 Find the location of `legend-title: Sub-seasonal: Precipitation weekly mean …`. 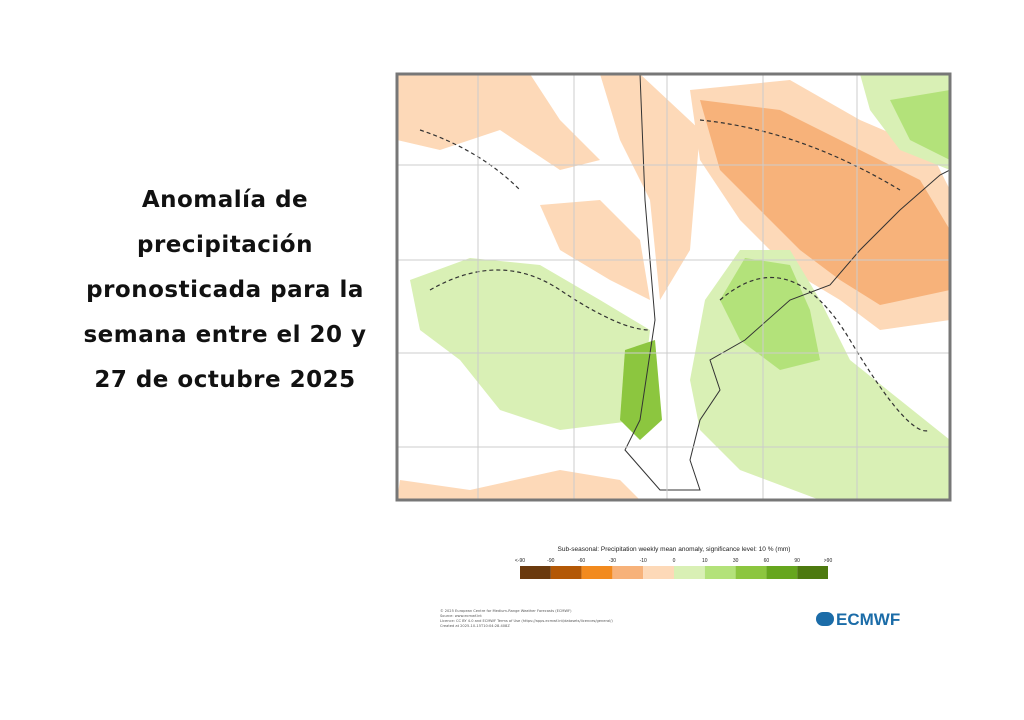

legend-title: Sub-seasonal: Precipitation weekly mean … is located at coordinates (674, 549).